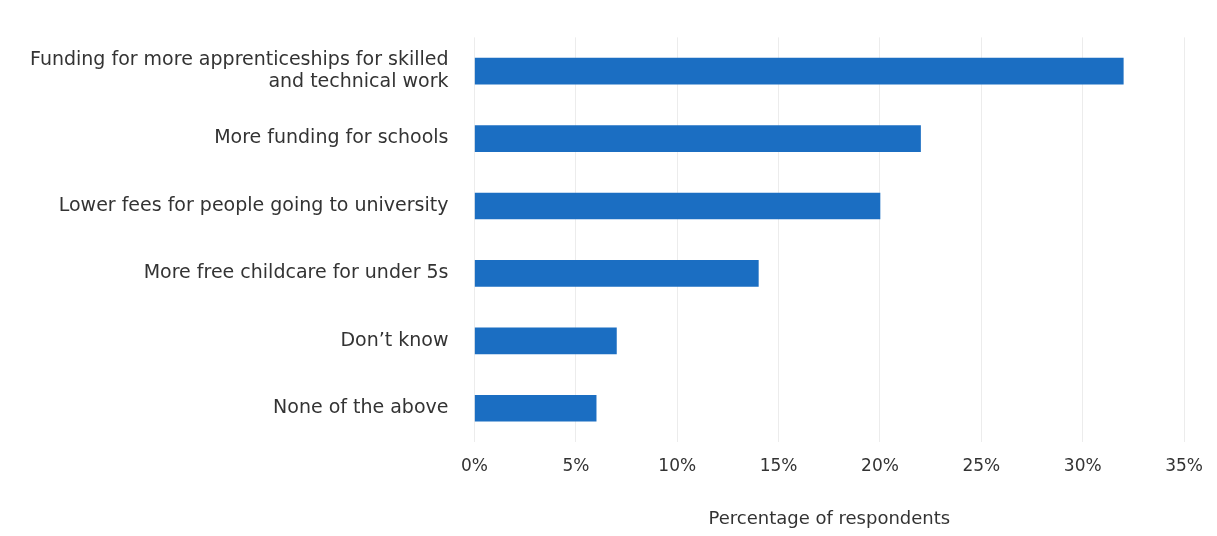 The image size is (1217, 536). What do you see at coordinates (331, 136) in the screenshot?
I see `y-tick-label: More funding for schools` at bounding box center [331, 136].